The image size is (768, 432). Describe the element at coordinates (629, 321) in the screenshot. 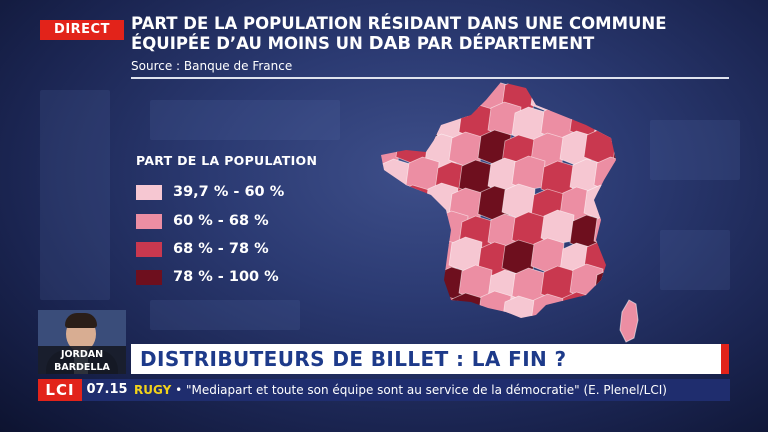

I see `corsica-region` at that location.